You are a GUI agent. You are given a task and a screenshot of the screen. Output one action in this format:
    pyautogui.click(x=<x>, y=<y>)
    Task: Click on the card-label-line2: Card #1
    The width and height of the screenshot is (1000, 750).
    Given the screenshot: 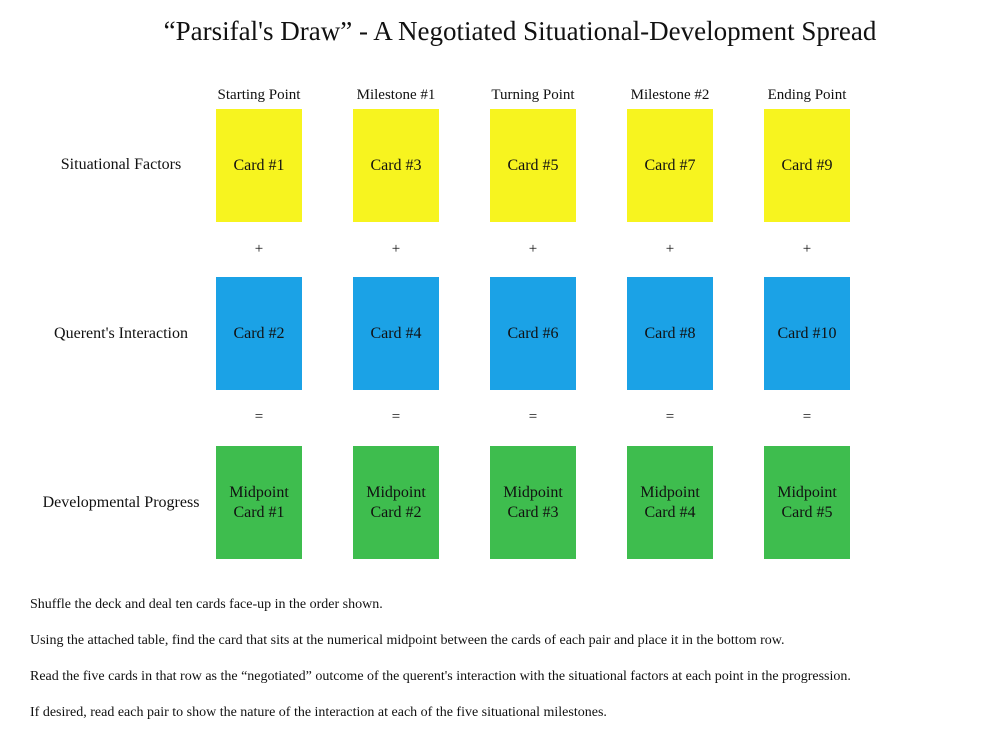 What is the action you would take?
    pyautogui.click(x=259, y=512)
    